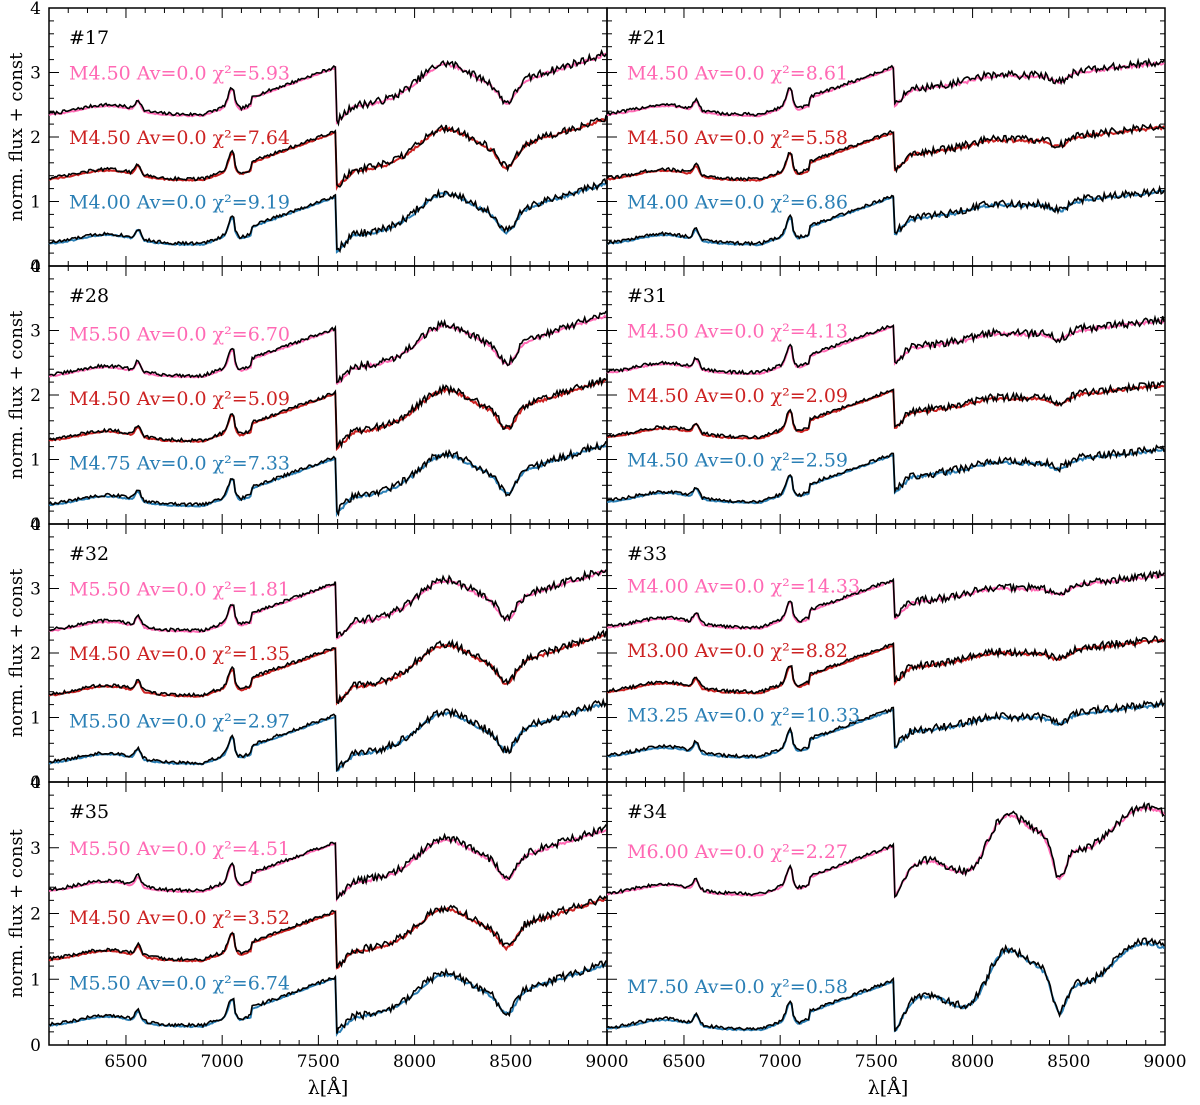 Image resolution: width=1200 pixels, height=1105 pixels. What do you see at coordinates (737, 651) in the screenshot?
I see `fit-label-middle: M3.00 Av=0.0 χ²=8.82` at bounding box center [737, 651].